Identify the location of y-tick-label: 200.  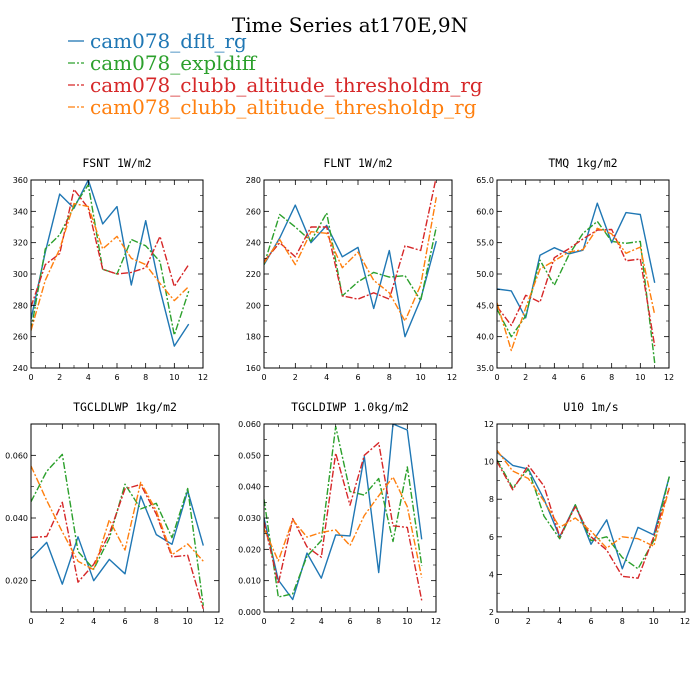
(253, 305).